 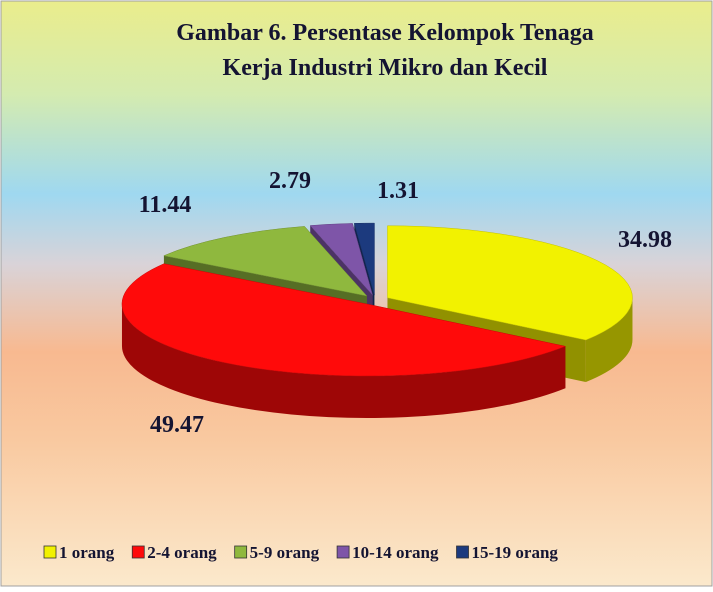 What do you see at coordinates (395, 552) in the screenshot?
I see `legend-label: 10-14 orang` at bounding box center [395, 552].